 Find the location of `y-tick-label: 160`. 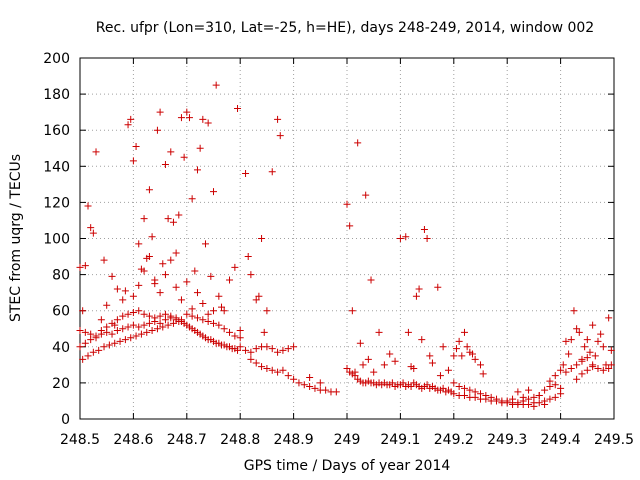

y-tick-label: 160 is located at coordinates (56, 131).